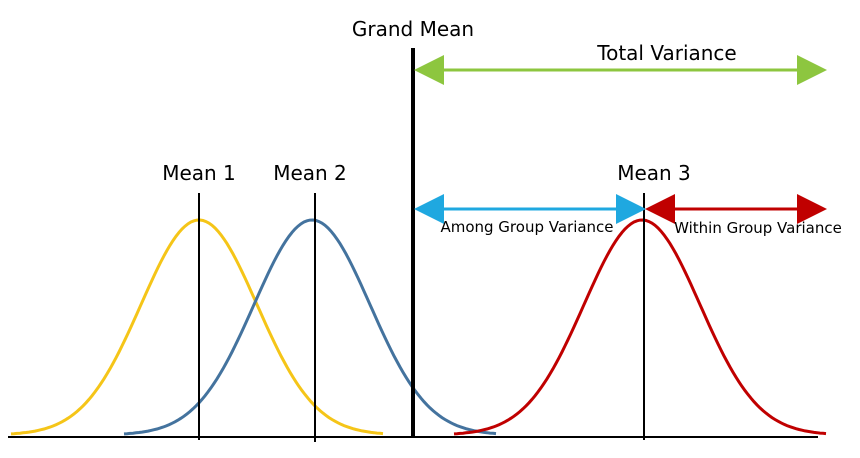 The height and width of the screenshot is (458, 860). Describe the element at coordinates (654, 173) in the screenshot. I see `mean-3-label: Mean 3` at that location.